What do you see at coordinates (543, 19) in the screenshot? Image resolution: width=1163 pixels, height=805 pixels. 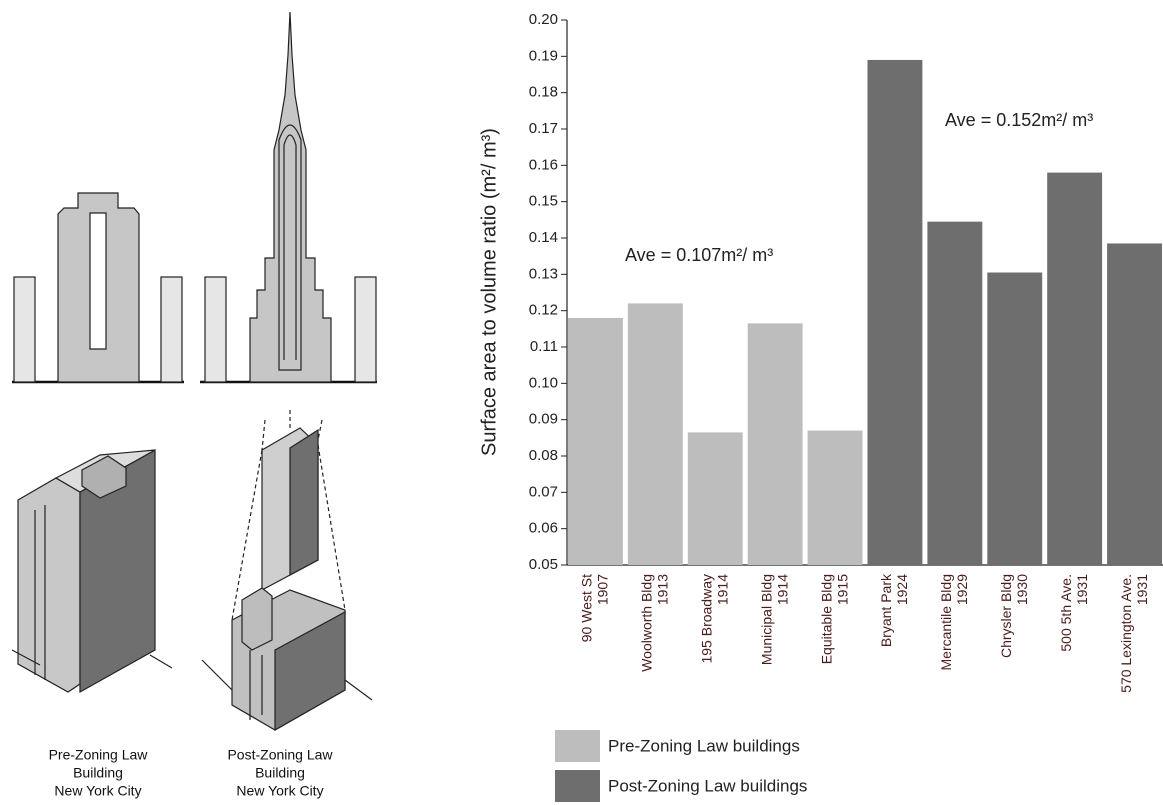 I see `y-tick-label: 0.20` at bounding box center [543, 19].